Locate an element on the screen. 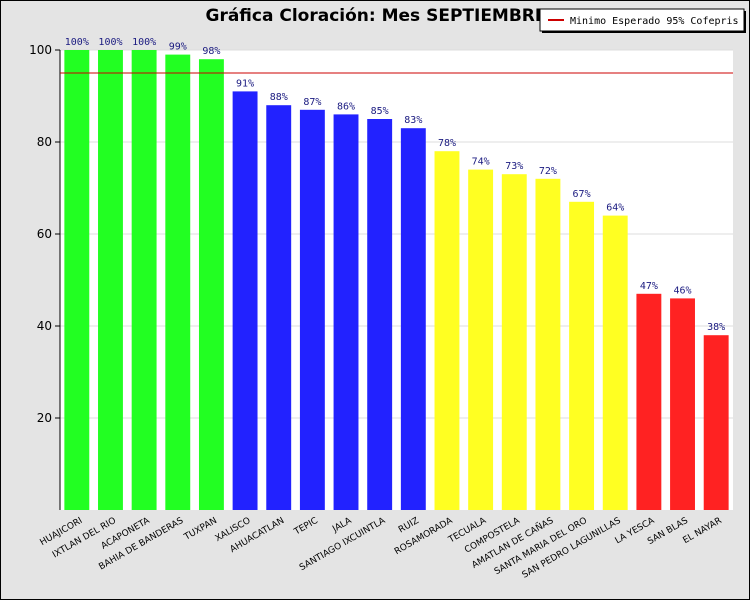 This screenshot has height=600, width=750. chart-title: Gráfica Cloración: Mes SEPTIEMBRE is located at coordinates (375, 16).